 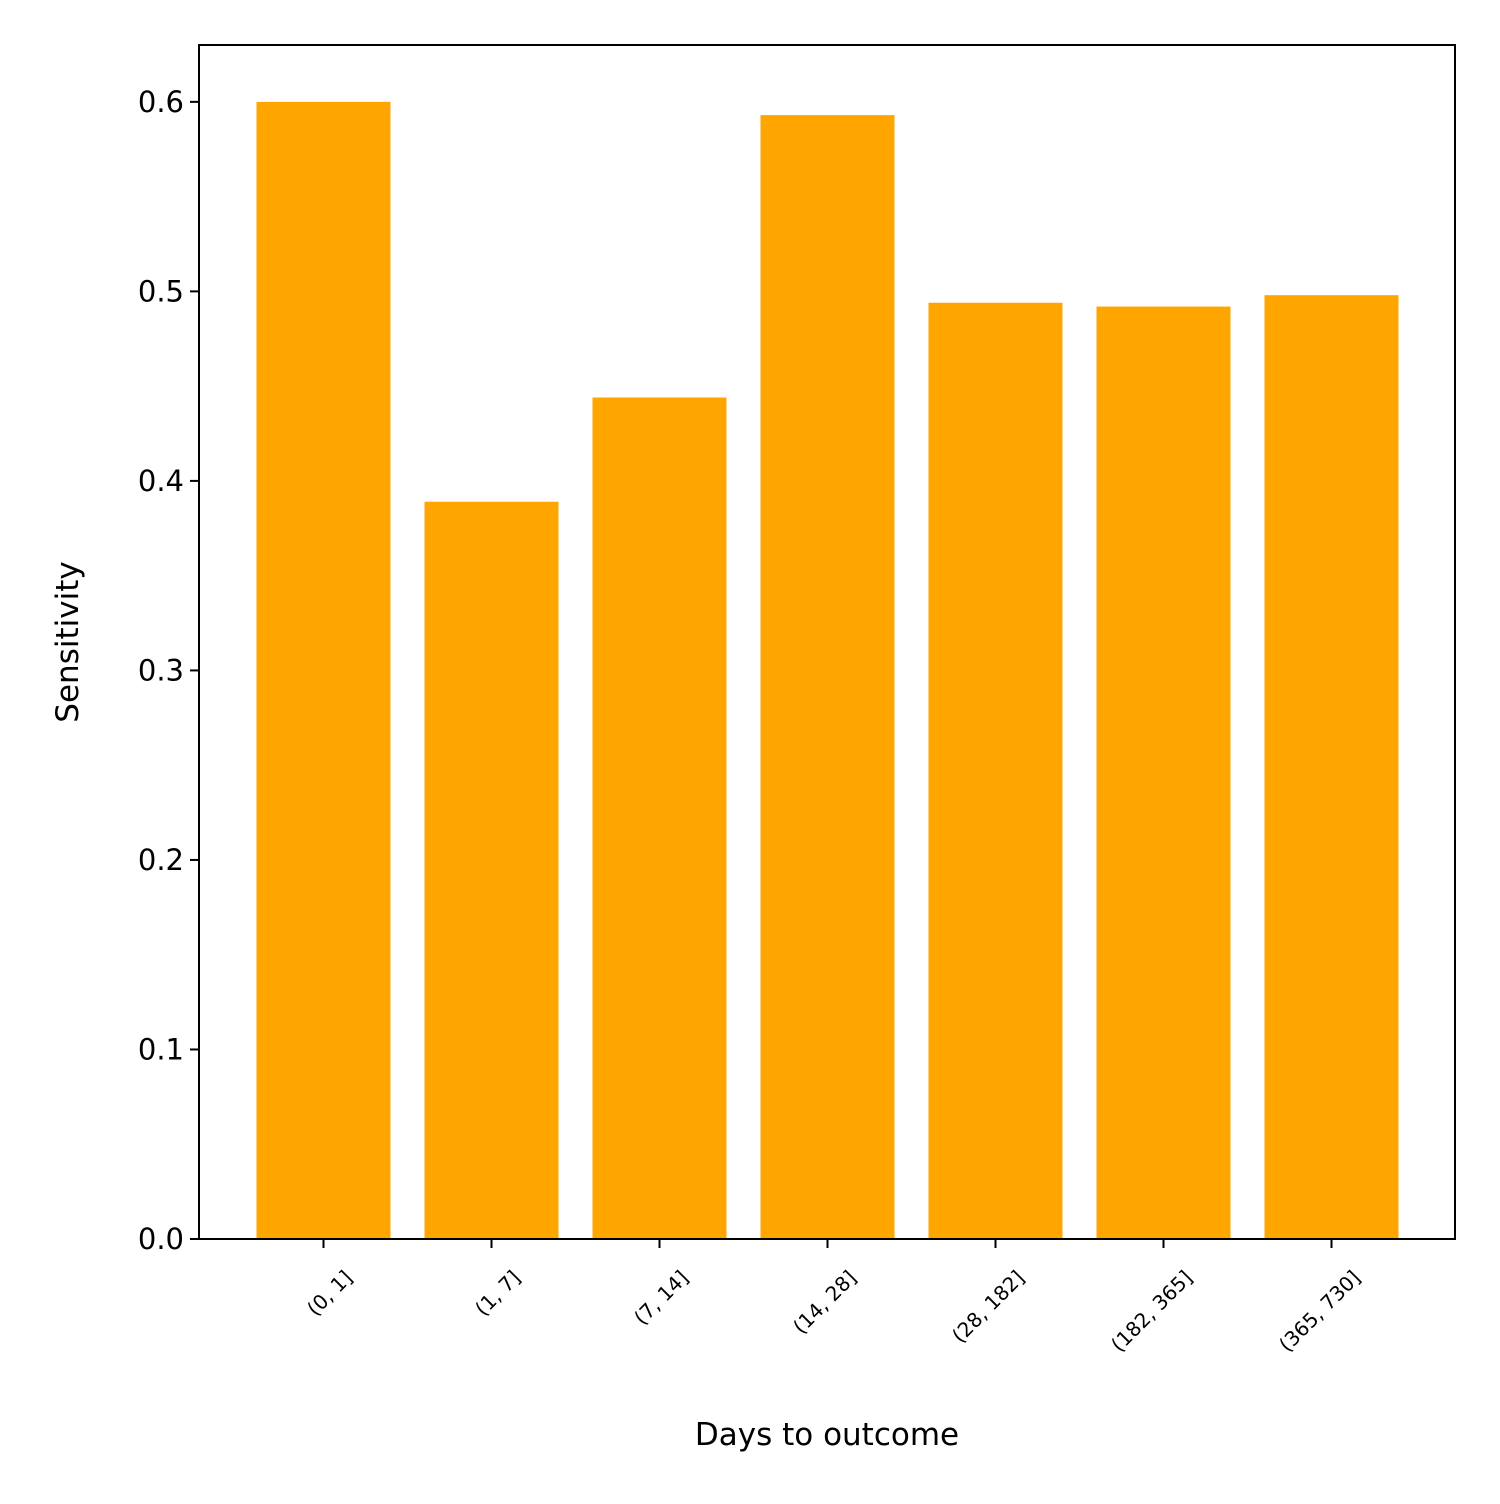 I want to click on x-tick-label: (1, 7], so click(x=497, y=1293).